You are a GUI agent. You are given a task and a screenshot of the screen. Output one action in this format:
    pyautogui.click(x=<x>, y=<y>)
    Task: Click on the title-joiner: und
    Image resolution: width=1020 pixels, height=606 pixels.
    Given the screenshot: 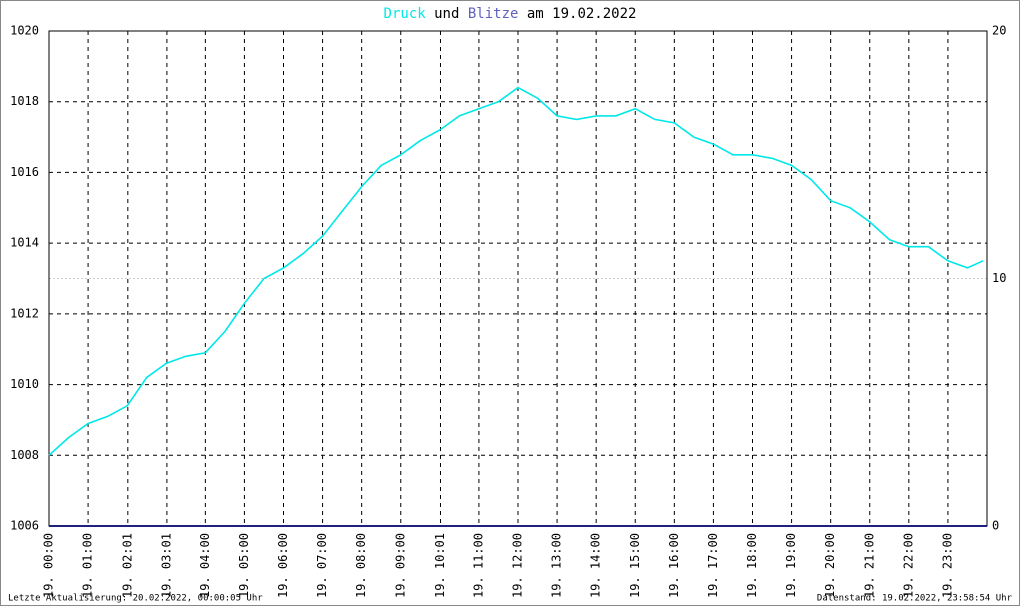 What is the action you would take?
    pyautogui.click(x=446, y=14)
    